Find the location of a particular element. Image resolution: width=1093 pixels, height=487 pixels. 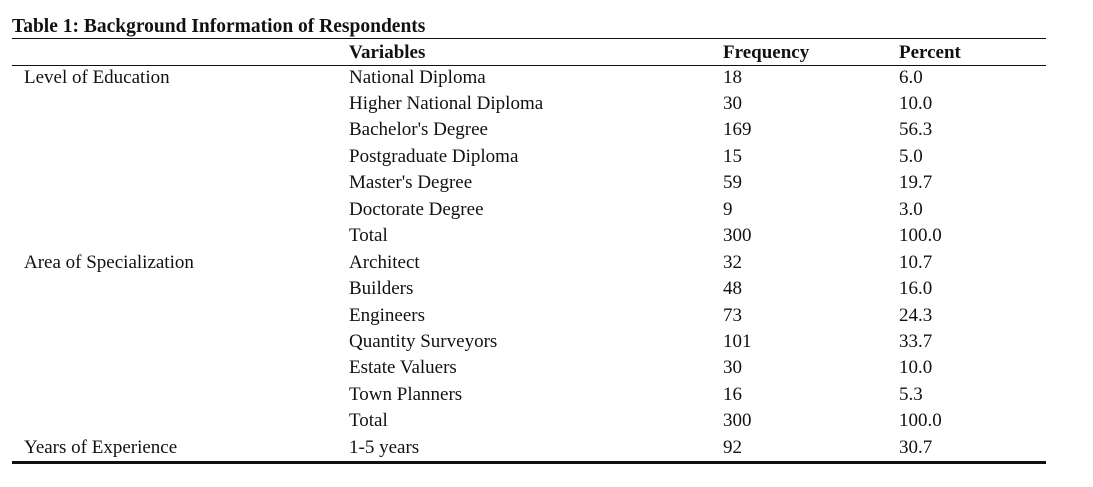

table-row: Estate Valuers 30 10.0 is located at coordinates (529, 369).